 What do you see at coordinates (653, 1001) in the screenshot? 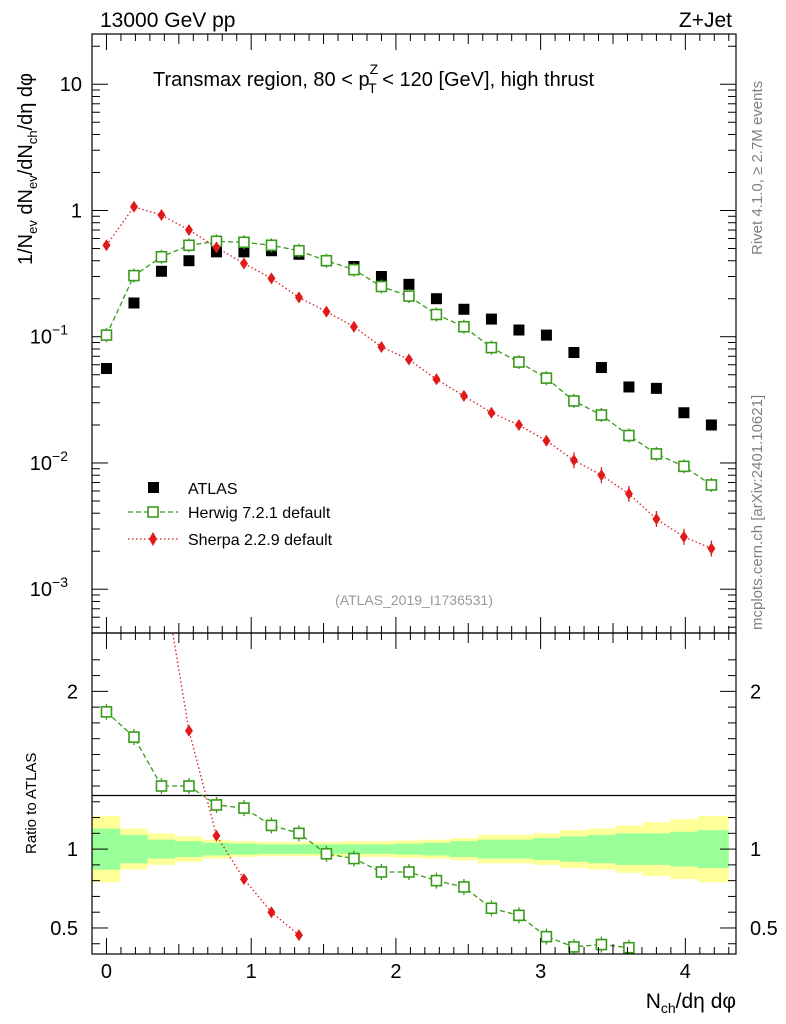
I see `xlabel-a: N` at bounding box center [653, 1001].